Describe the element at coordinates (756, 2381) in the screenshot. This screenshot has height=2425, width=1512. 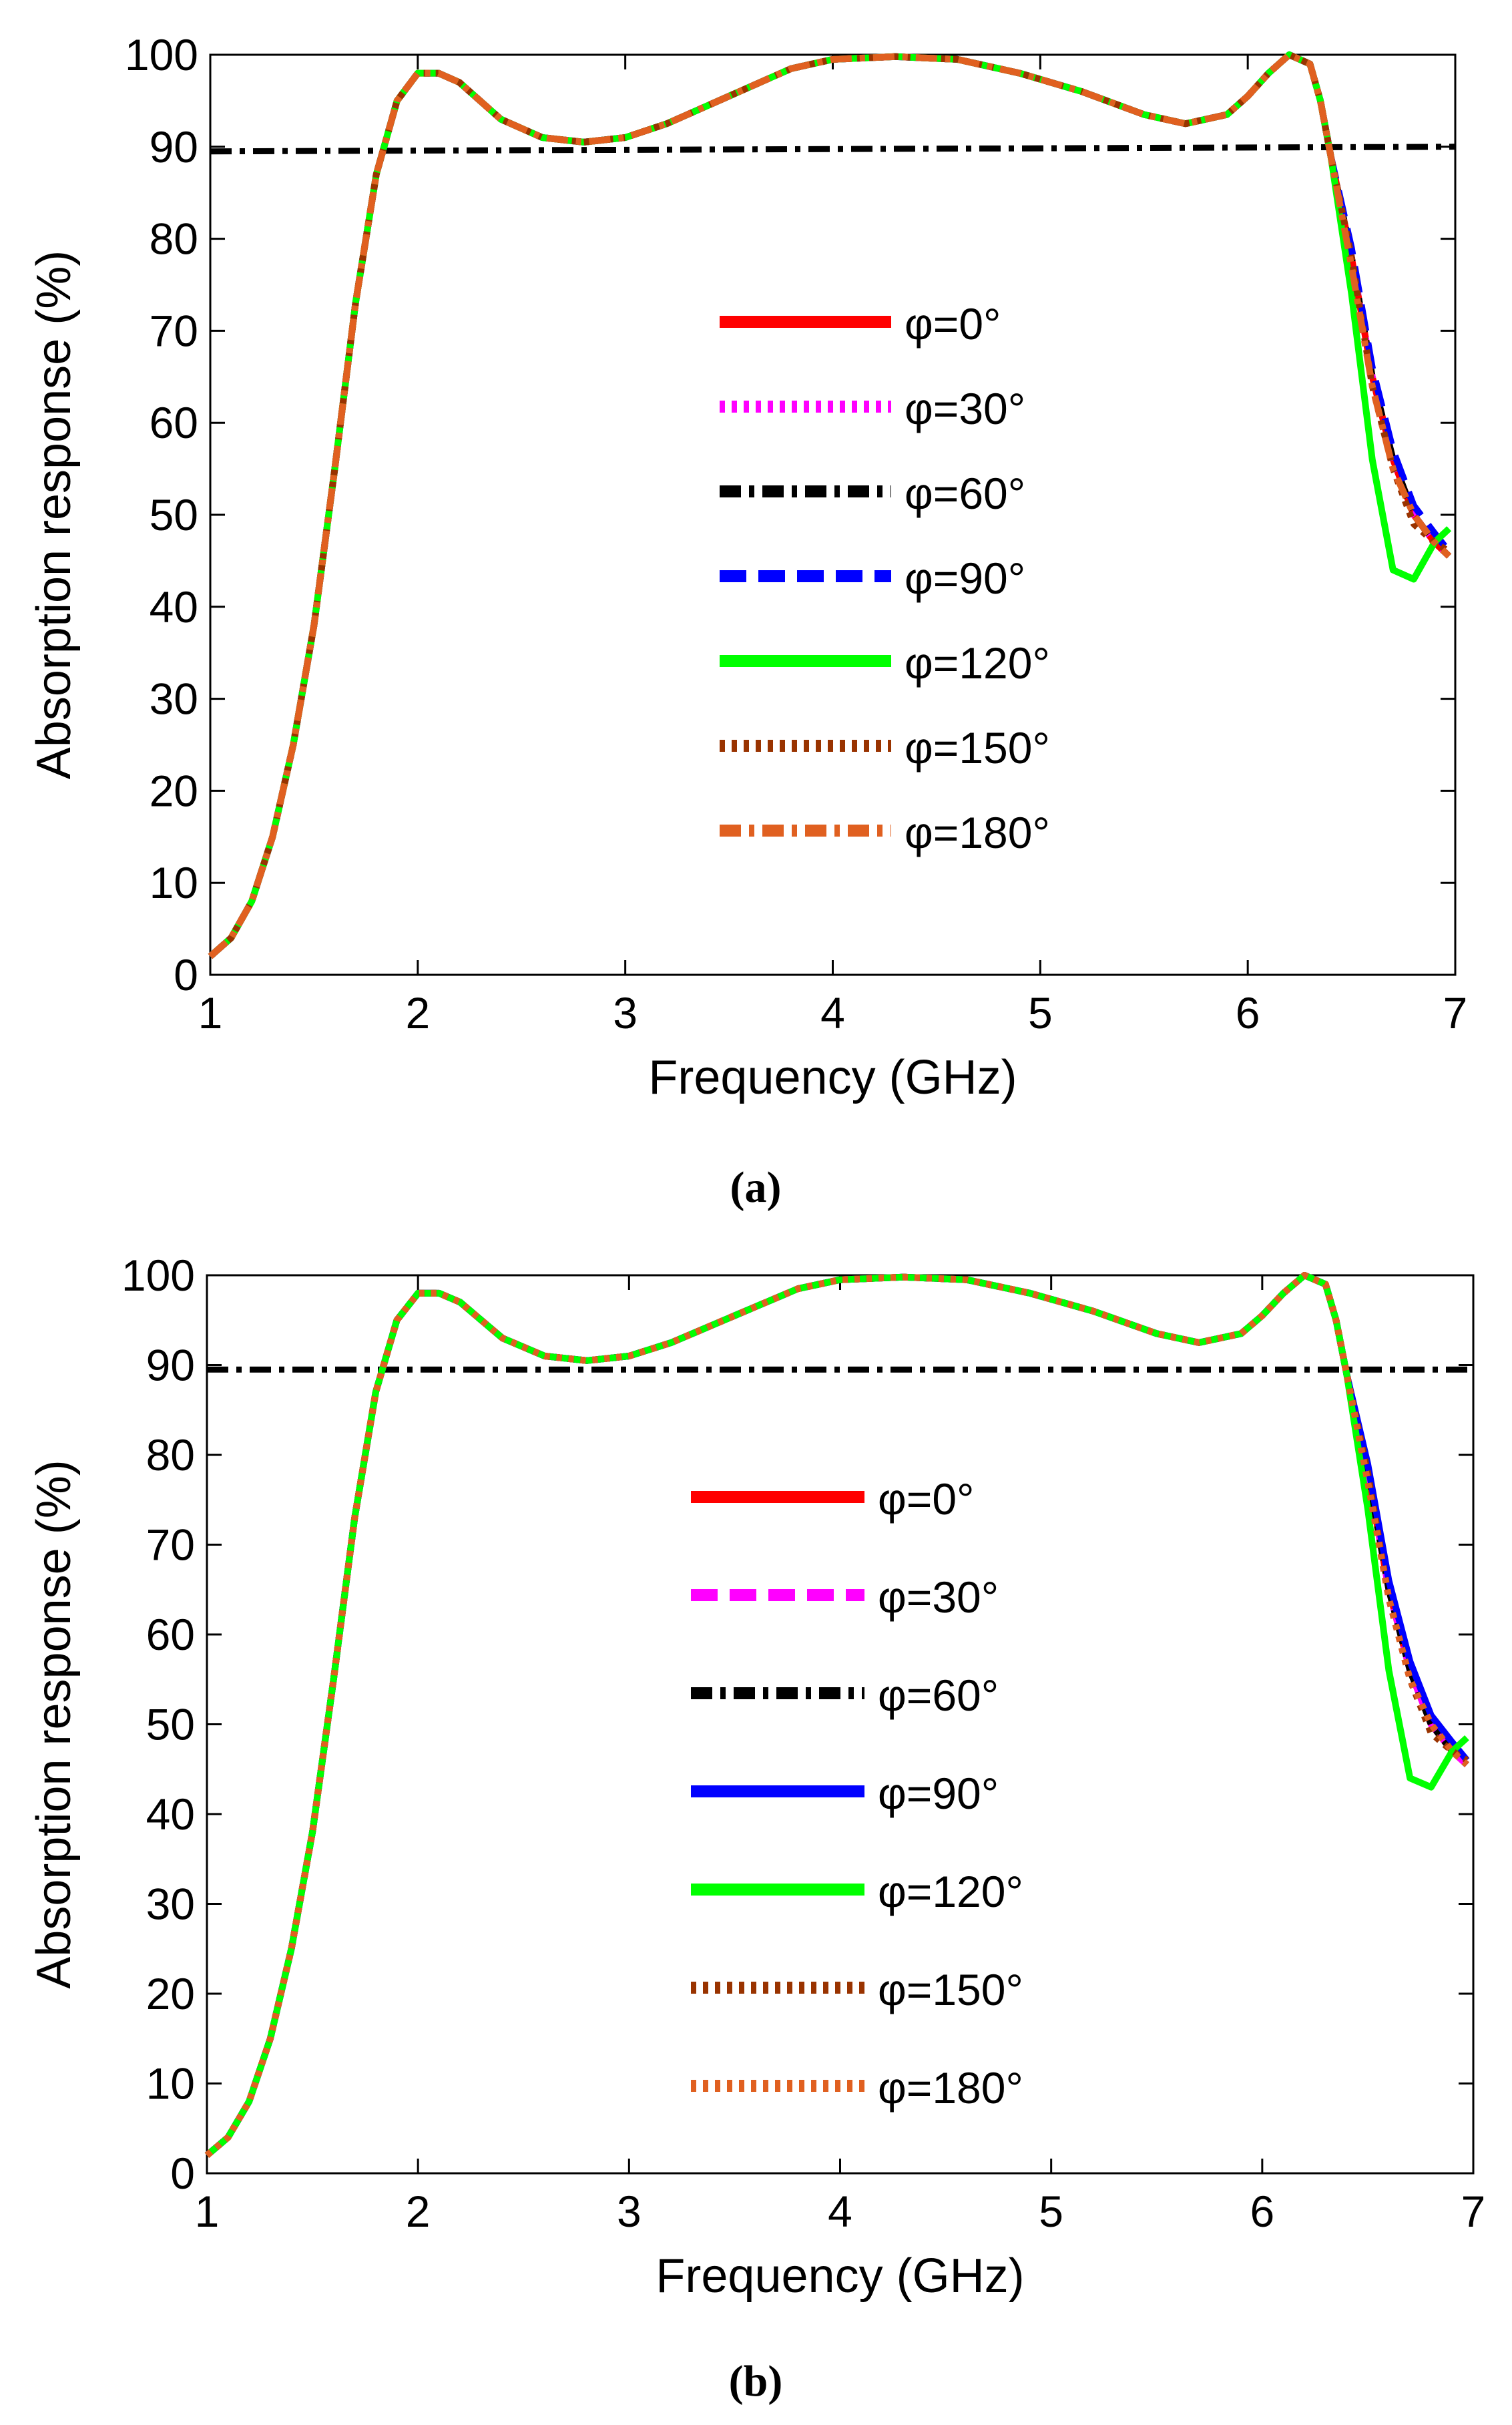
I see `panel-caption: (b)` at that location.